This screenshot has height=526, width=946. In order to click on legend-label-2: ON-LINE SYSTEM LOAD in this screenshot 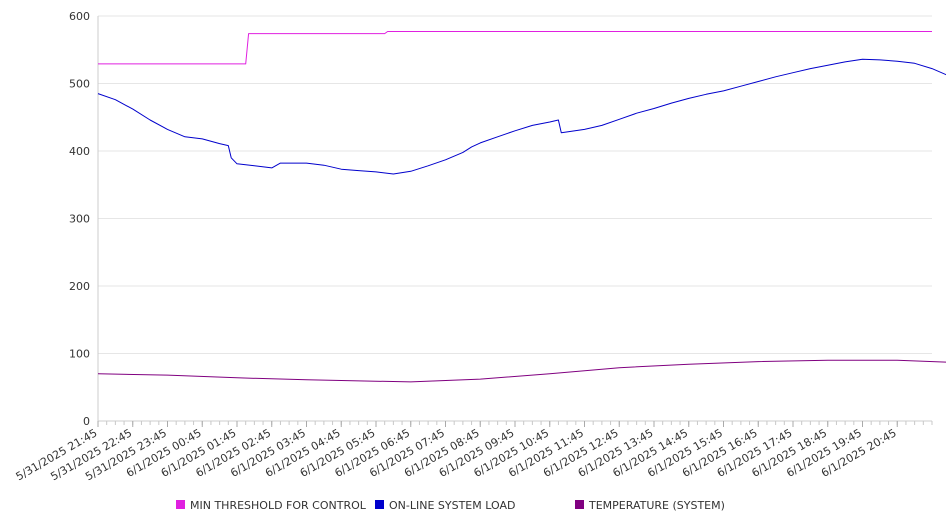, I will do `click(452, 505)`.